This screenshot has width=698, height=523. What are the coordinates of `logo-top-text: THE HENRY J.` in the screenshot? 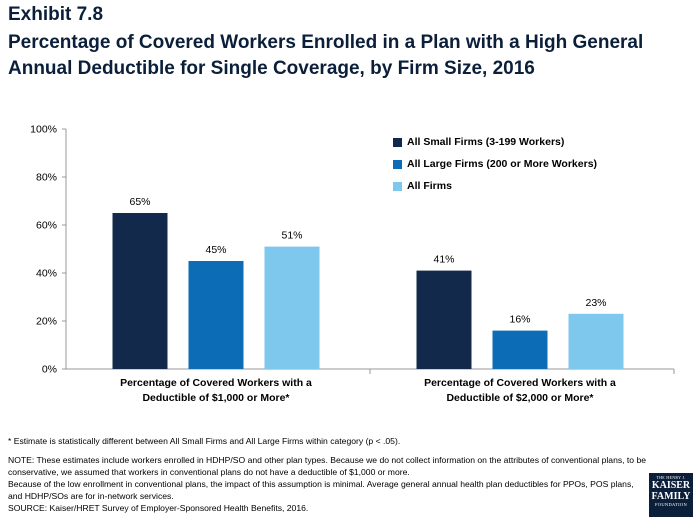 It's located at (671, 477).